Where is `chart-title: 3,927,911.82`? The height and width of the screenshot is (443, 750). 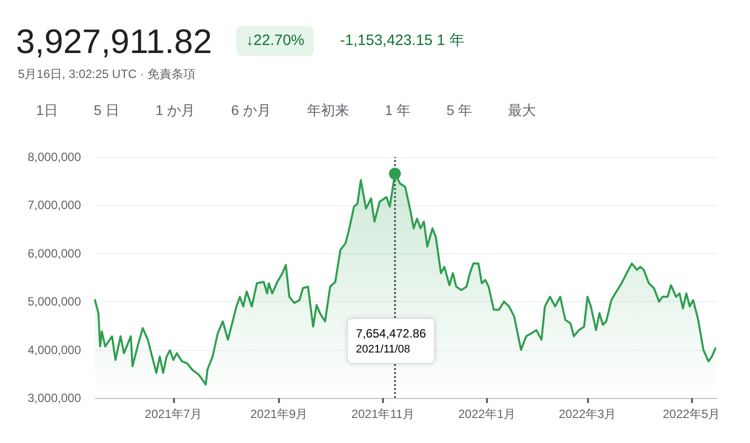 chart-title: 3,927,911.82 is located at coordinates (114, 42).